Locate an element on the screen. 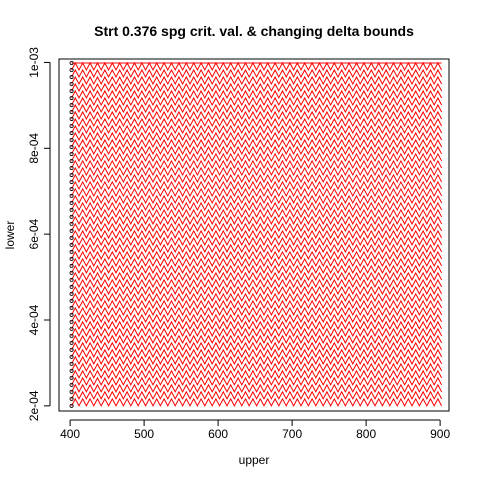 The width and height of the screenshot is (480, 480). x-tick-label: 900 is located at coordinates (440, 434).